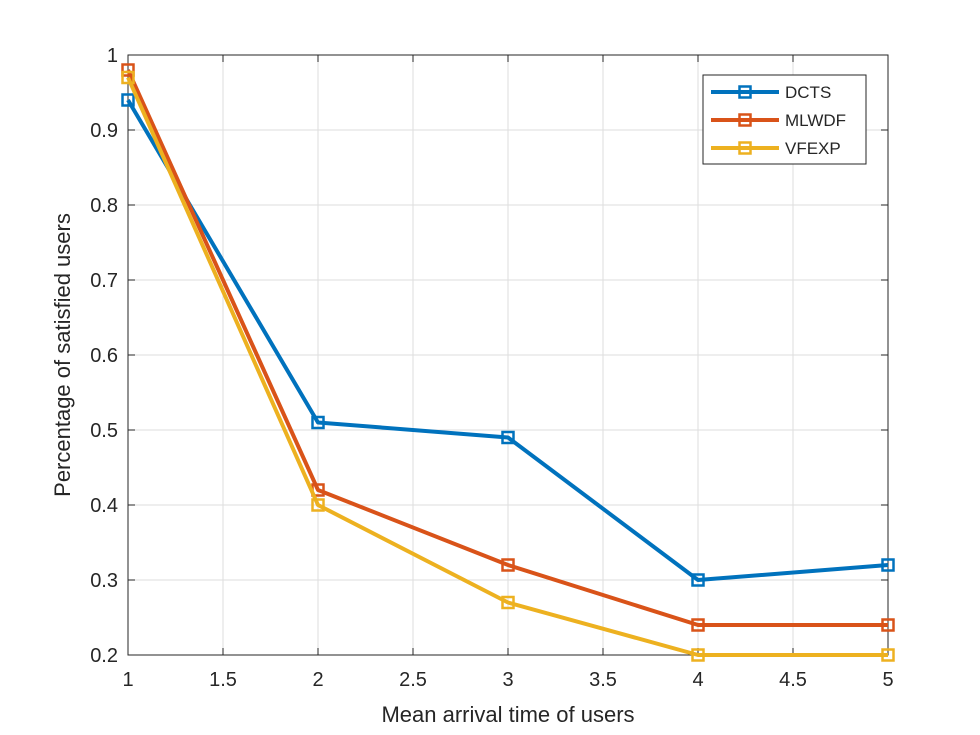 The height and width of the screenshot is (735, 980). What do you see at coordinates (776, 148) in the screenshot?
I see `legend-item-vfexp: VFEXP` at bounding box center [776, 148].